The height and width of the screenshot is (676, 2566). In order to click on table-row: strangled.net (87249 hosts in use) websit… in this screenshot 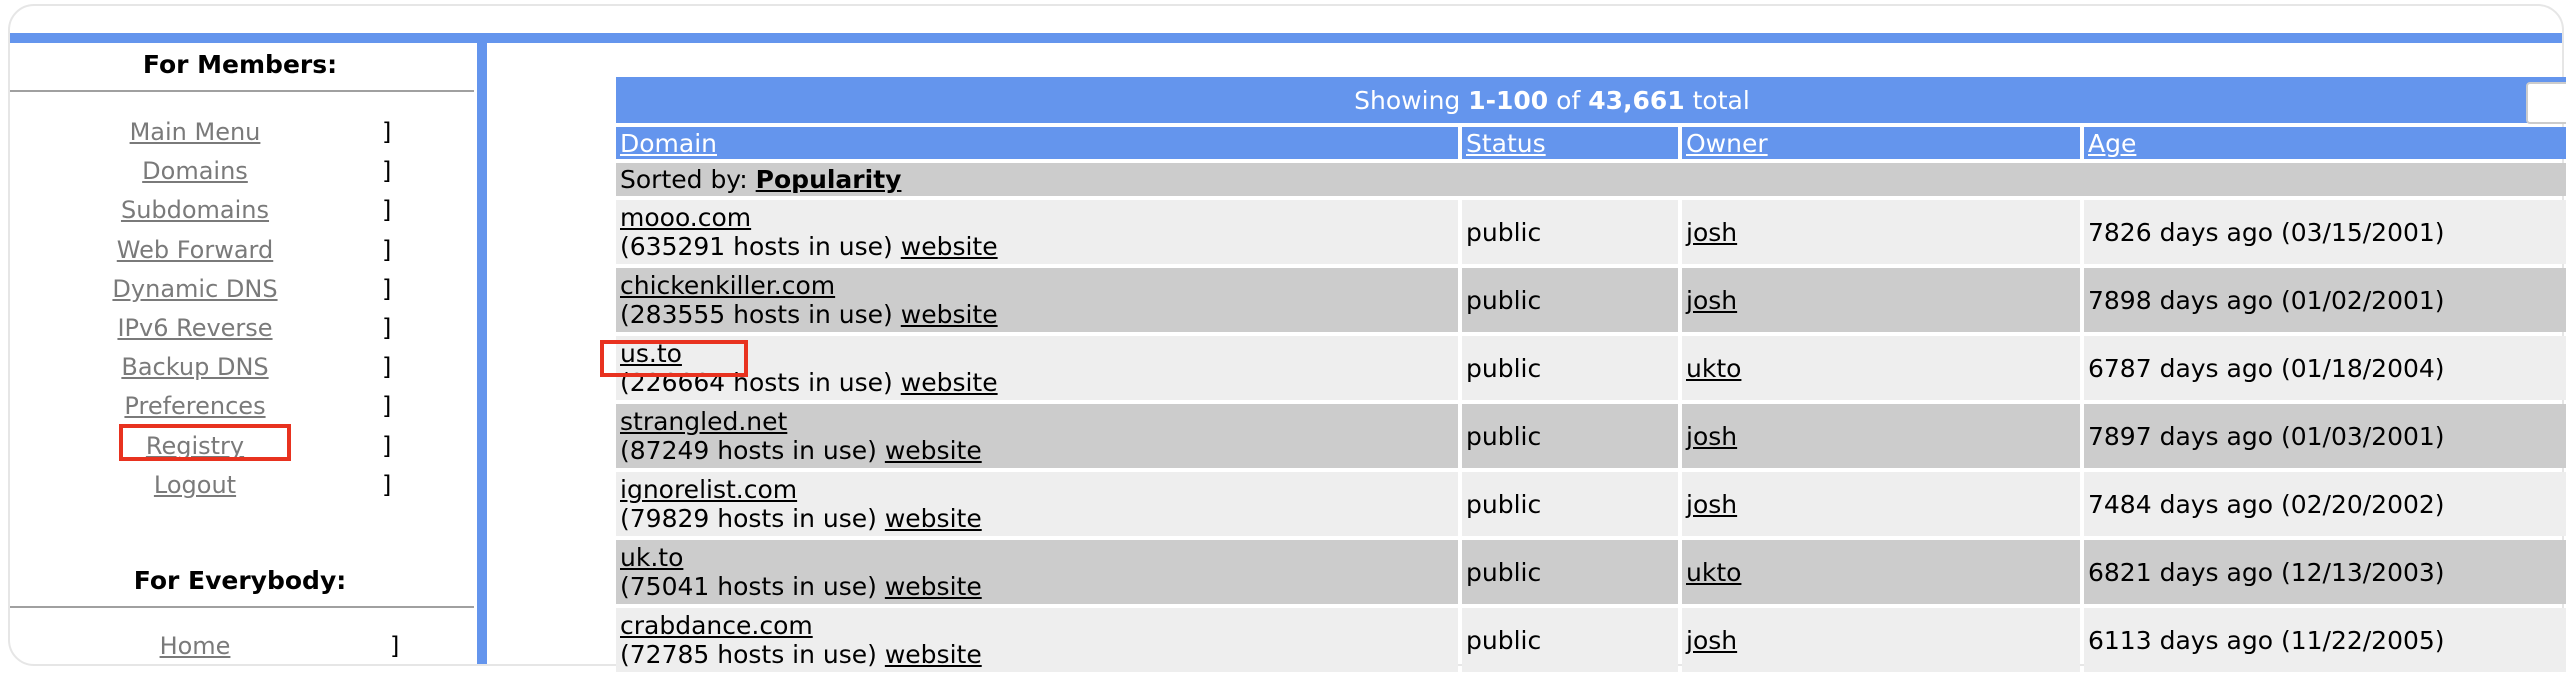, I will do `click(1591, 436)`.